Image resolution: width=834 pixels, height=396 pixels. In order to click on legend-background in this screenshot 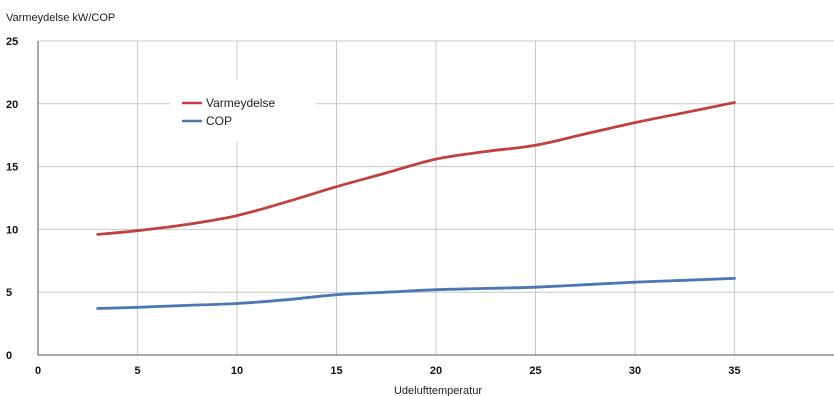, I will do `click(243, 111)`.